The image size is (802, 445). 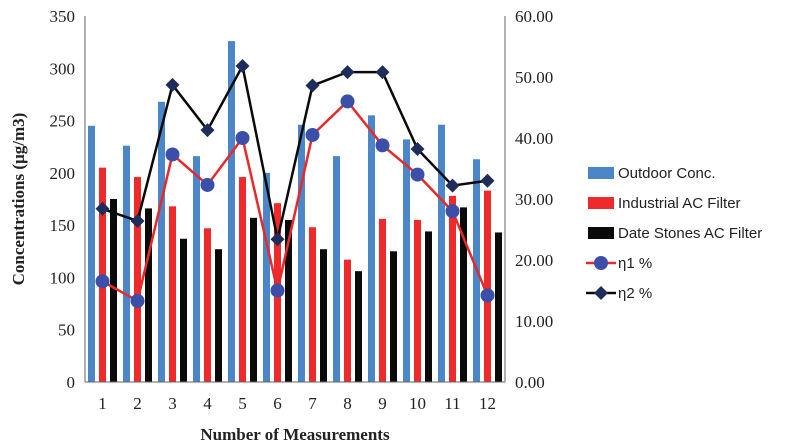 I want to click on y-axis-title: Concentrations (µg/m3), so click(x=18, y=199).